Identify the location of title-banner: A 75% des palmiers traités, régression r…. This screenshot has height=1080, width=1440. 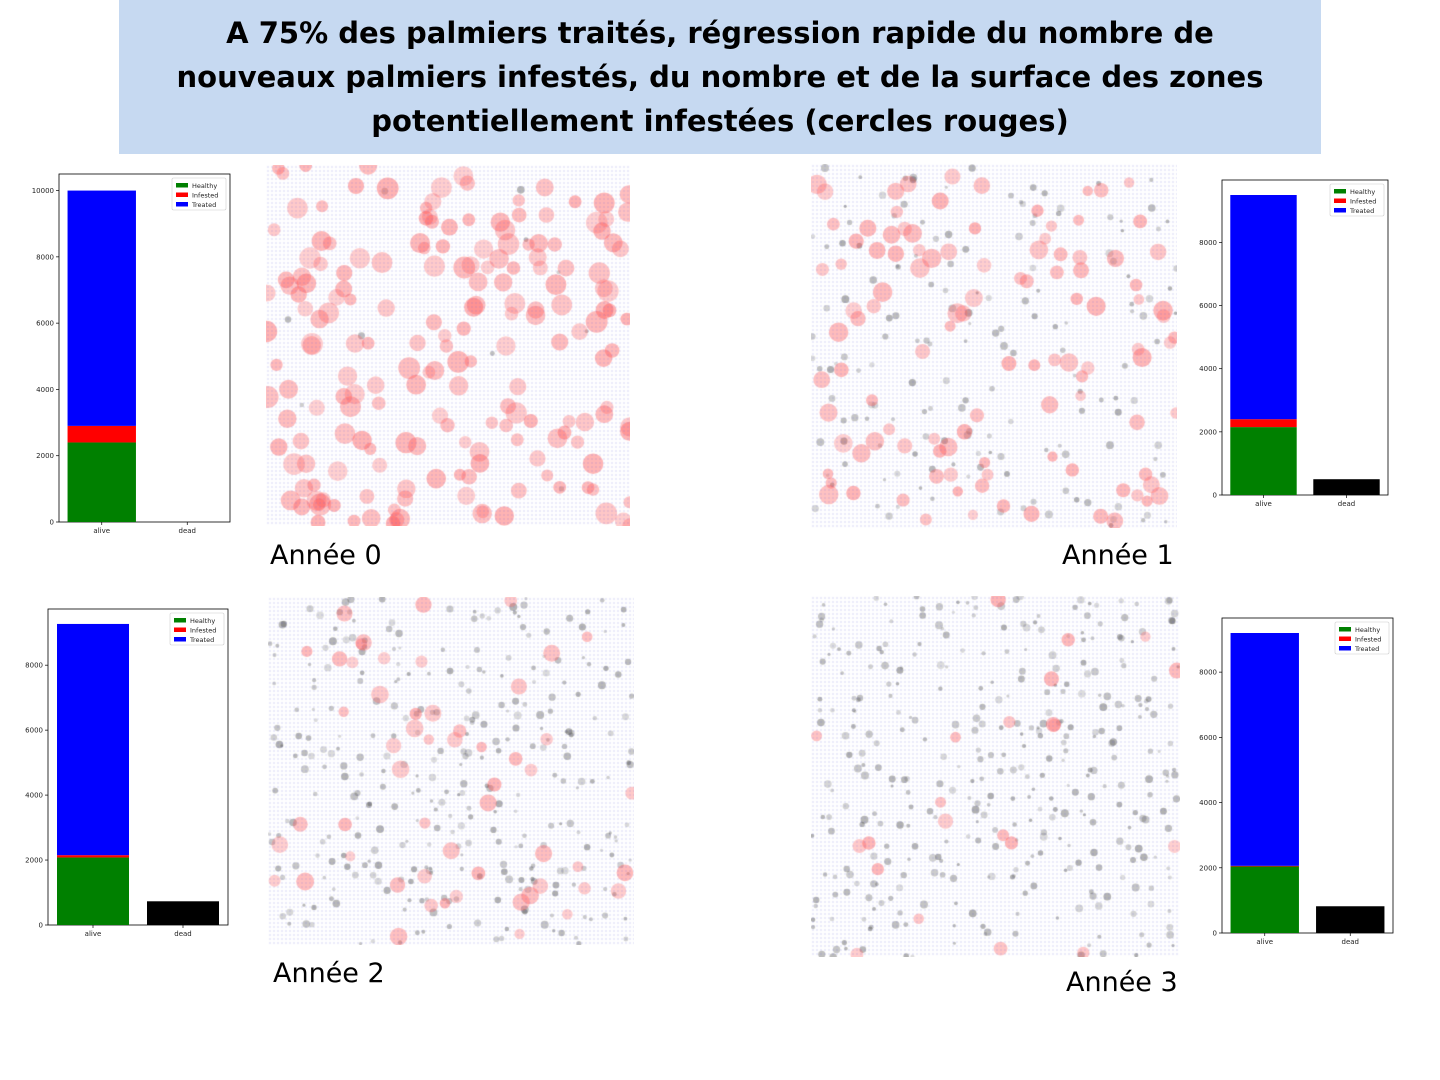
(720, 77).